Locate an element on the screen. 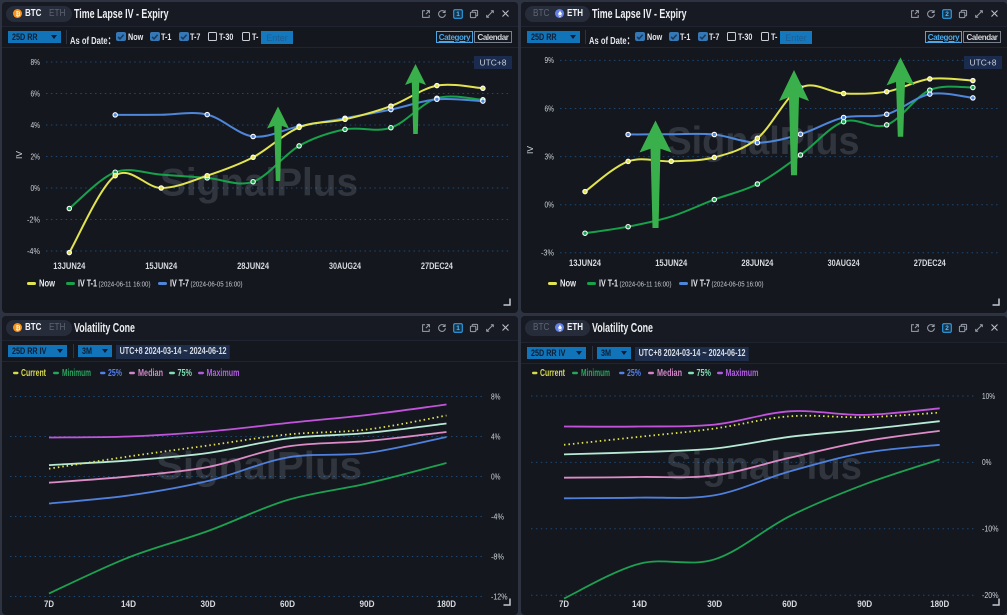 Image resolution: width=1007 pixels, height=615 pixels. svg-text: -2% is located at coordinates (33, 219).